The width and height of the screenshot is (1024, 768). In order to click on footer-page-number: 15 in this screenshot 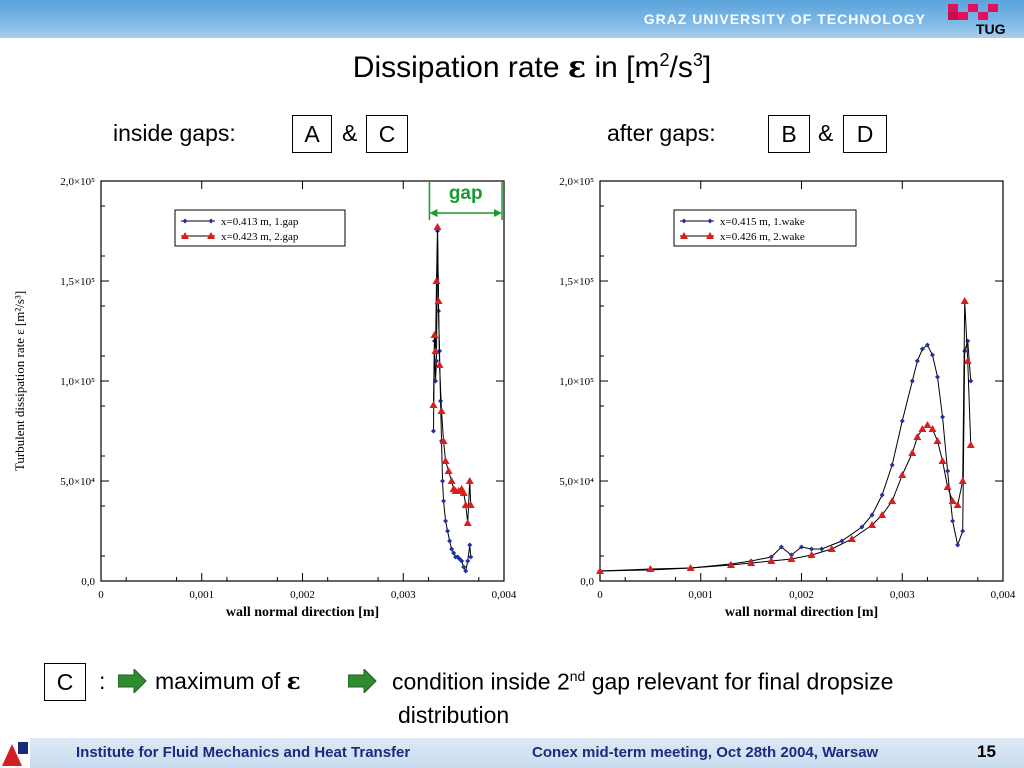, I will do `click(986, 751)`.